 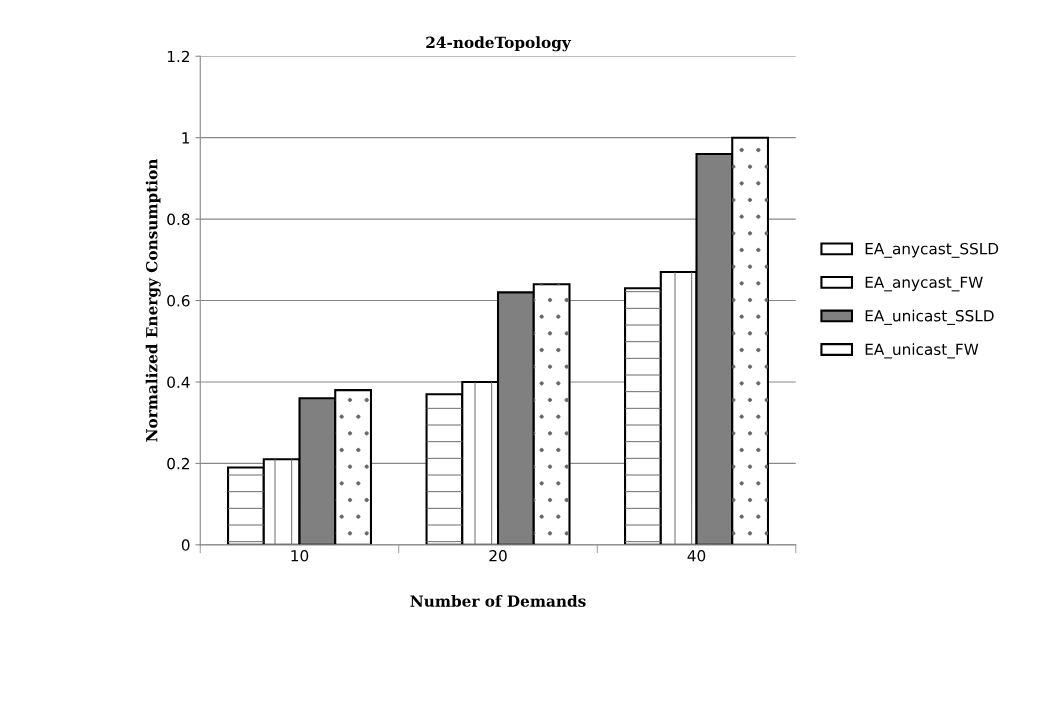 I want to click on x-tick-label: 40, so click(x=696, y=555).